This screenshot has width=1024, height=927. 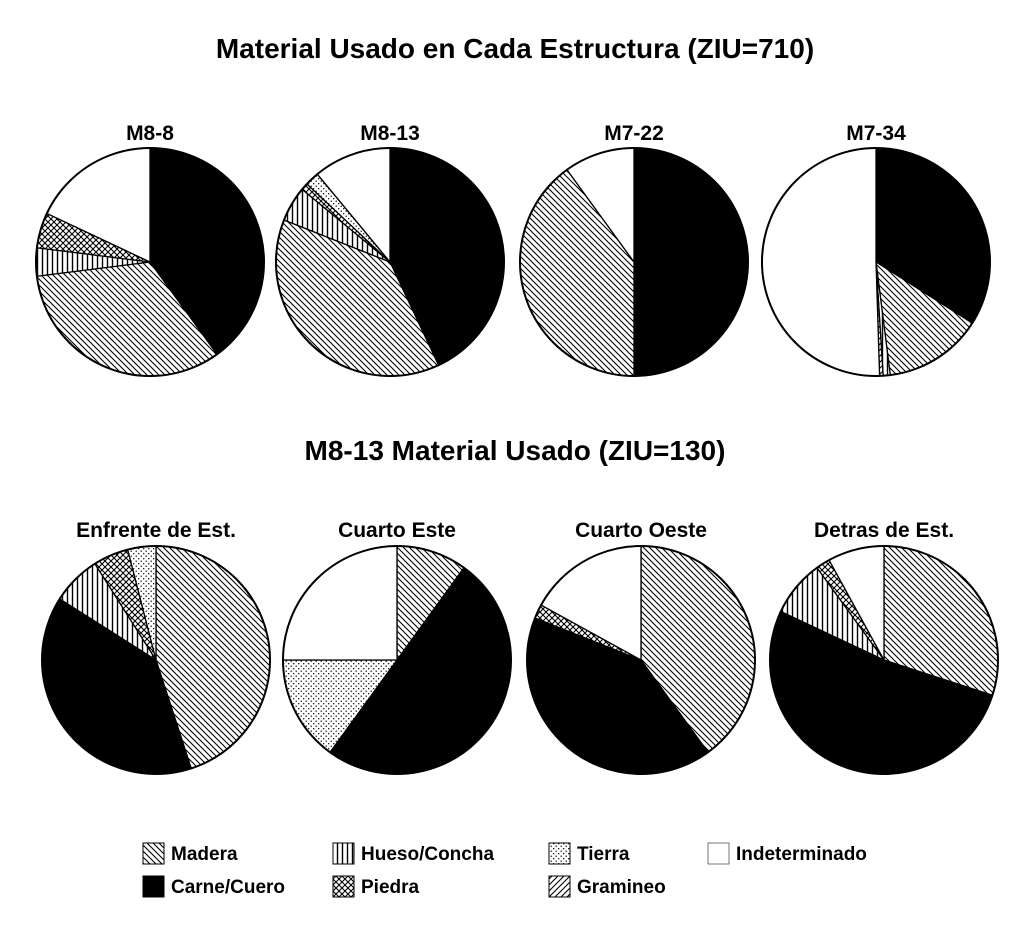 I want to click on pie-title: Detras de Est., so click(x=884, y=530).